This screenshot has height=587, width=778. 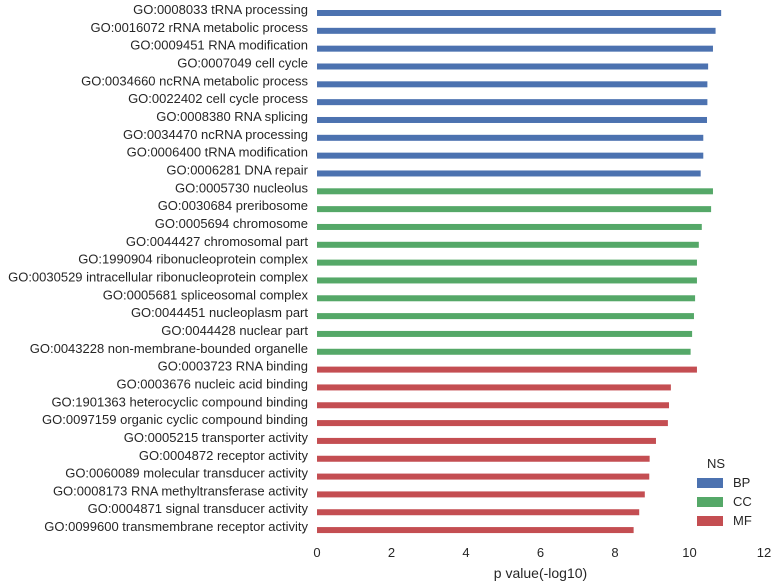 What do you see at coordinates (186, 473) in the screenshot?
I see `category-label: GO:0060089 molecular transducer activity` at bounding box center [186, 473].